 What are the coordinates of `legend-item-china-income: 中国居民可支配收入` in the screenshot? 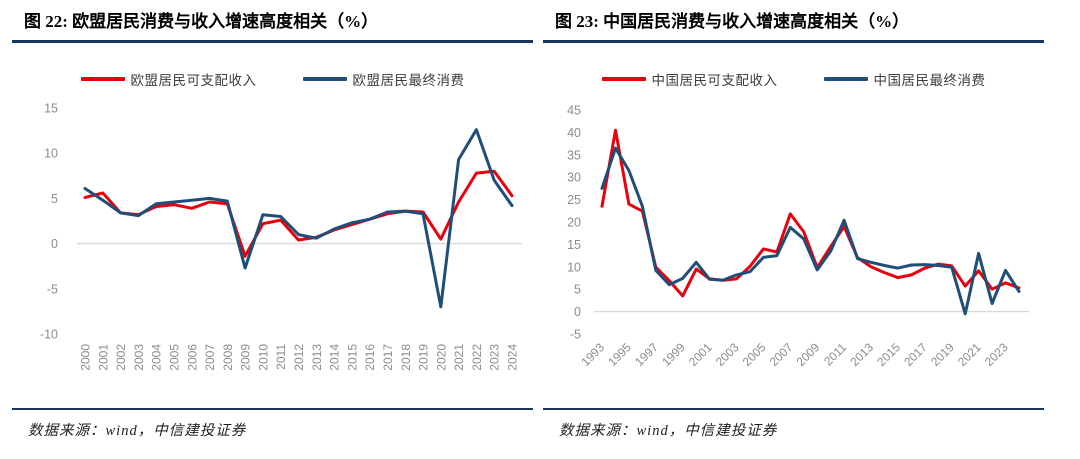 It's located at (689, 79).